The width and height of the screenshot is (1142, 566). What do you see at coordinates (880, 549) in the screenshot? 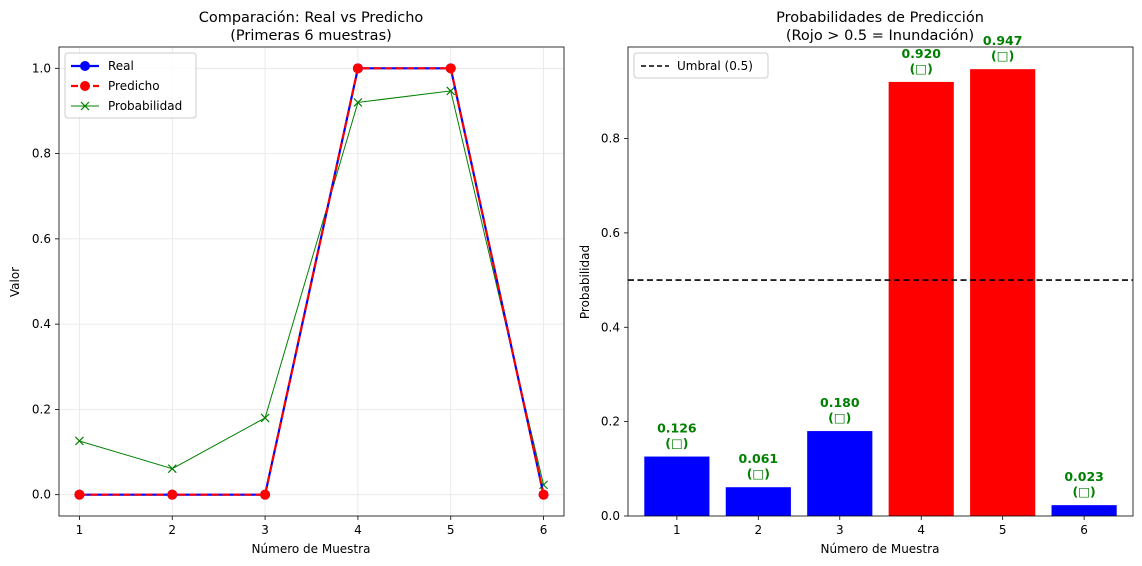
I see `chart2-xlabel: Número de Muestra` at bounding box center [880, 549].